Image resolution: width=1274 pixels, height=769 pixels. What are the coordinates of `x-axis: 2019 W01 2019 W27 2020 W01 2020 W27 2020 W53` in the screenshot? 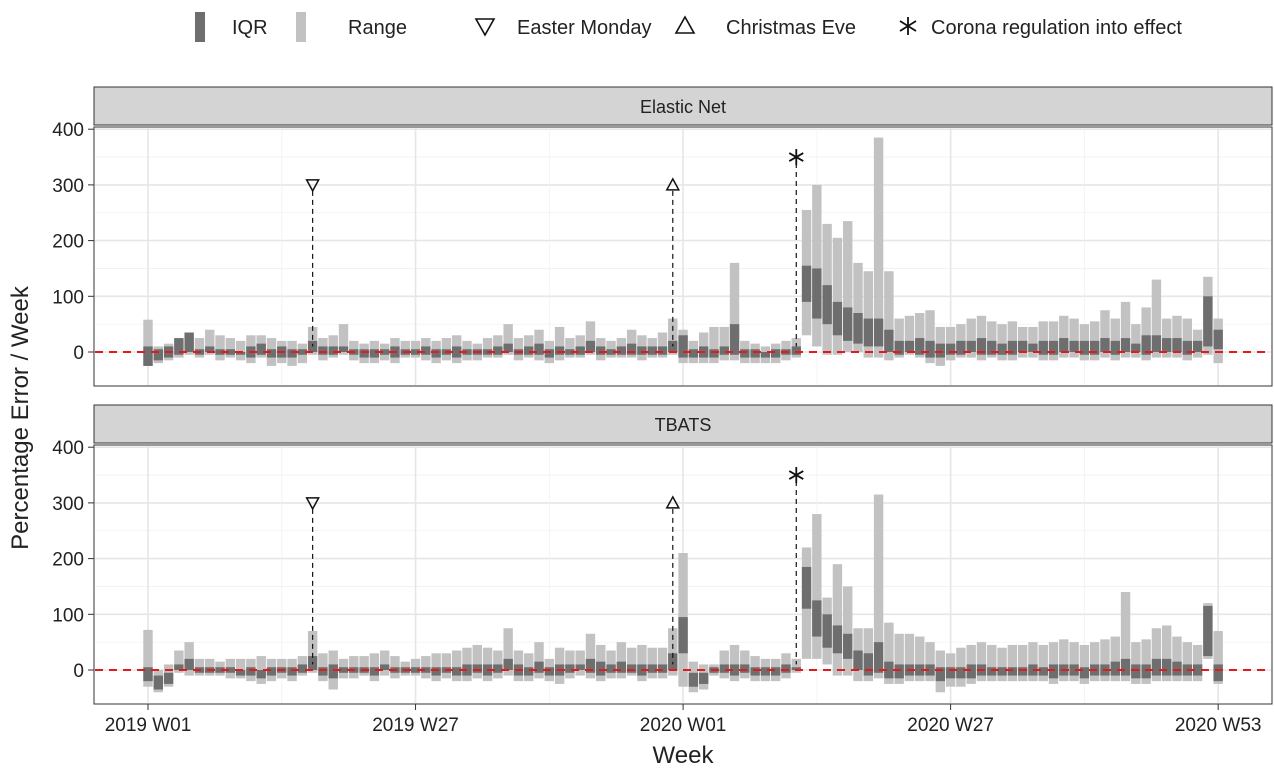 It's located at (683, 720).